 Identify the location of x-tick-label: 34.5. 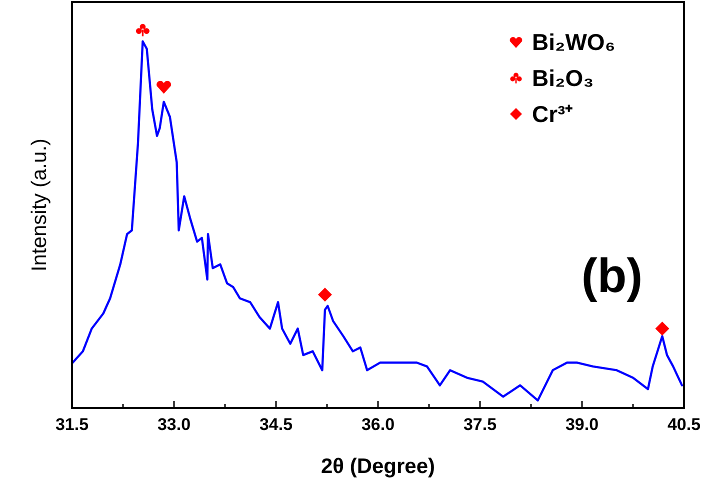
(276, 424).